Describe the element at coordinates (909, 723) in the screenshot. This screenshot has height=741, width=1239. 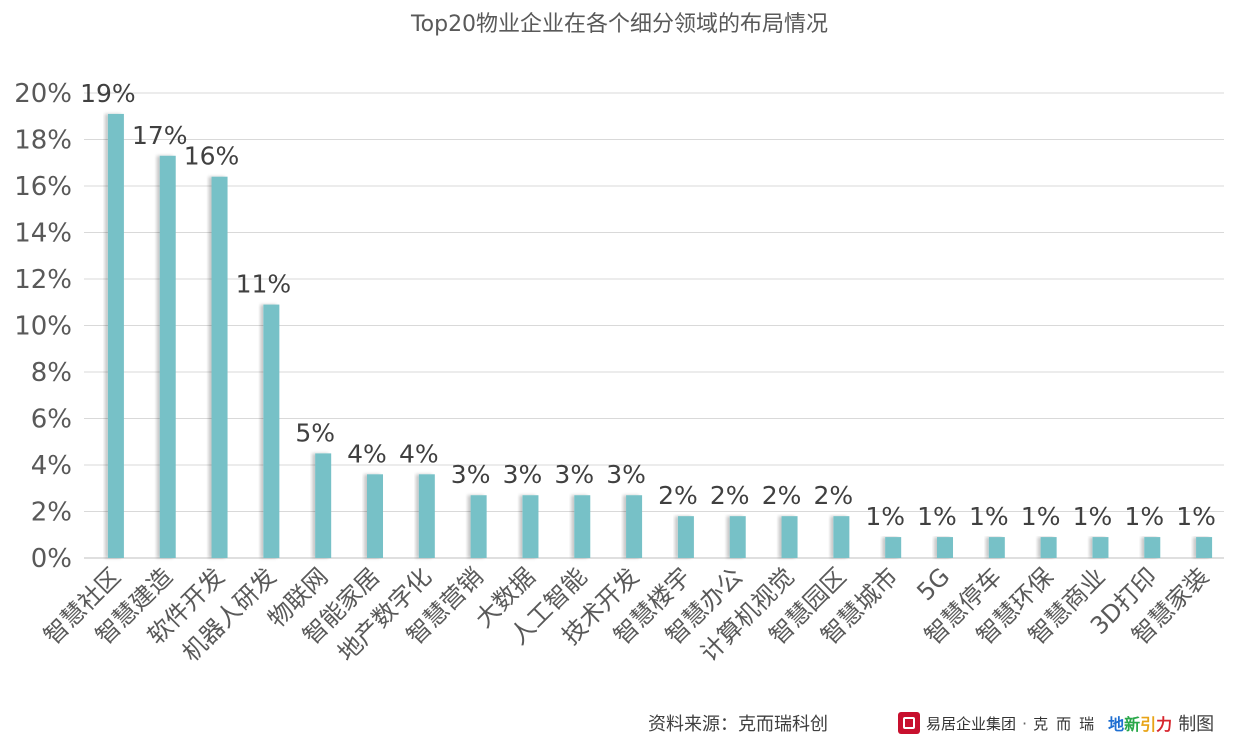
I see `brand-logo-icon` at that location.